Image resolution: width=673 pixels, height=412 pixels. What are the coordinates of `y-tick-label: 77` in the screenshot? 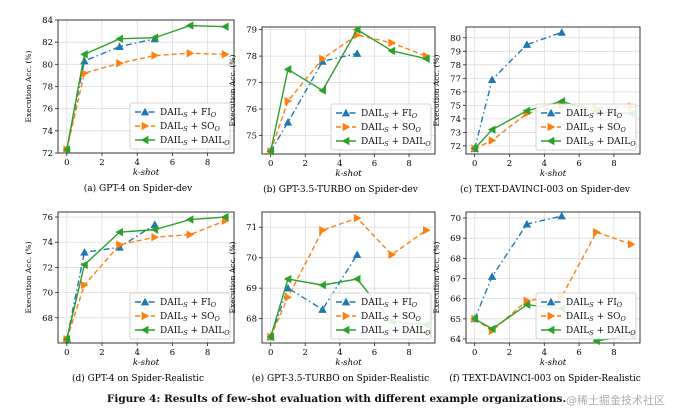 It's located at (455, 79).